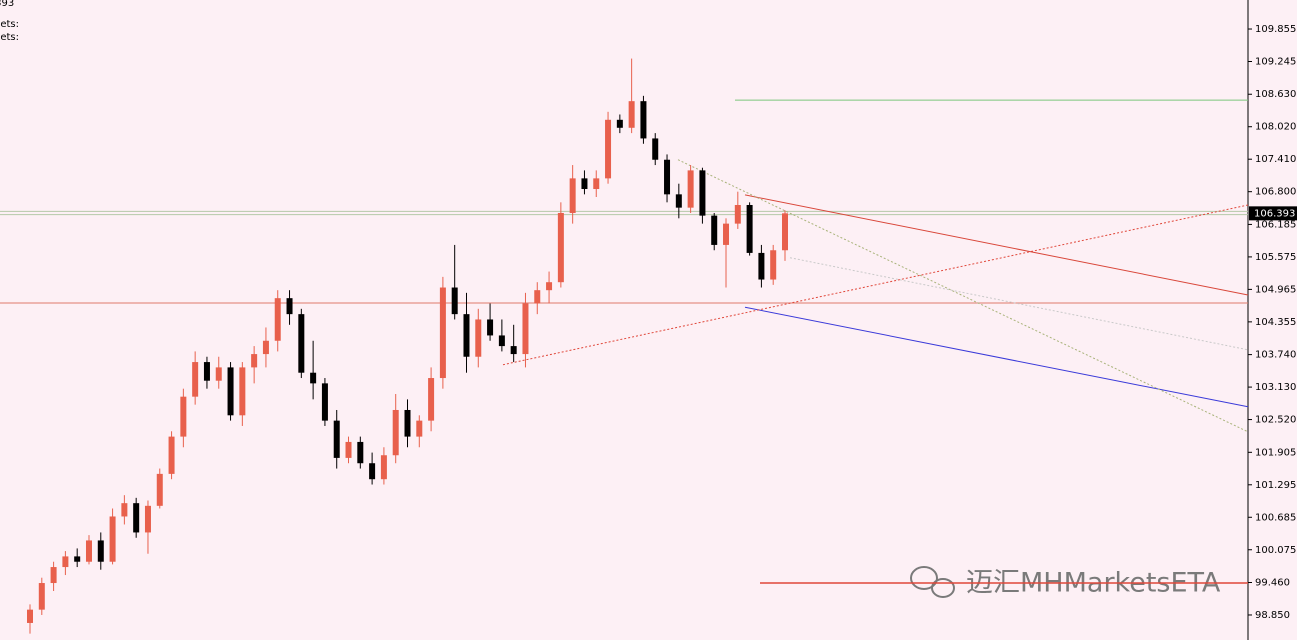 This screenshot has height=640, width=1297. Describe the element at coordinates (1275, 61) in the screenshot. I see `y-tick-label: 109.245` at that location.